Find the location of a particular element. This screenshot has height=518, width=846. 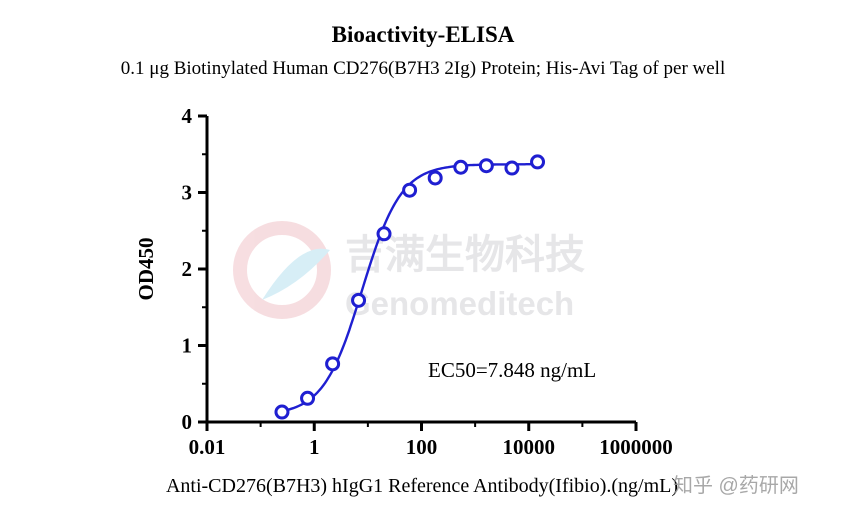

ec50-annotation: EC50=7.848 ng/mL is located at coordinates (512, 370).